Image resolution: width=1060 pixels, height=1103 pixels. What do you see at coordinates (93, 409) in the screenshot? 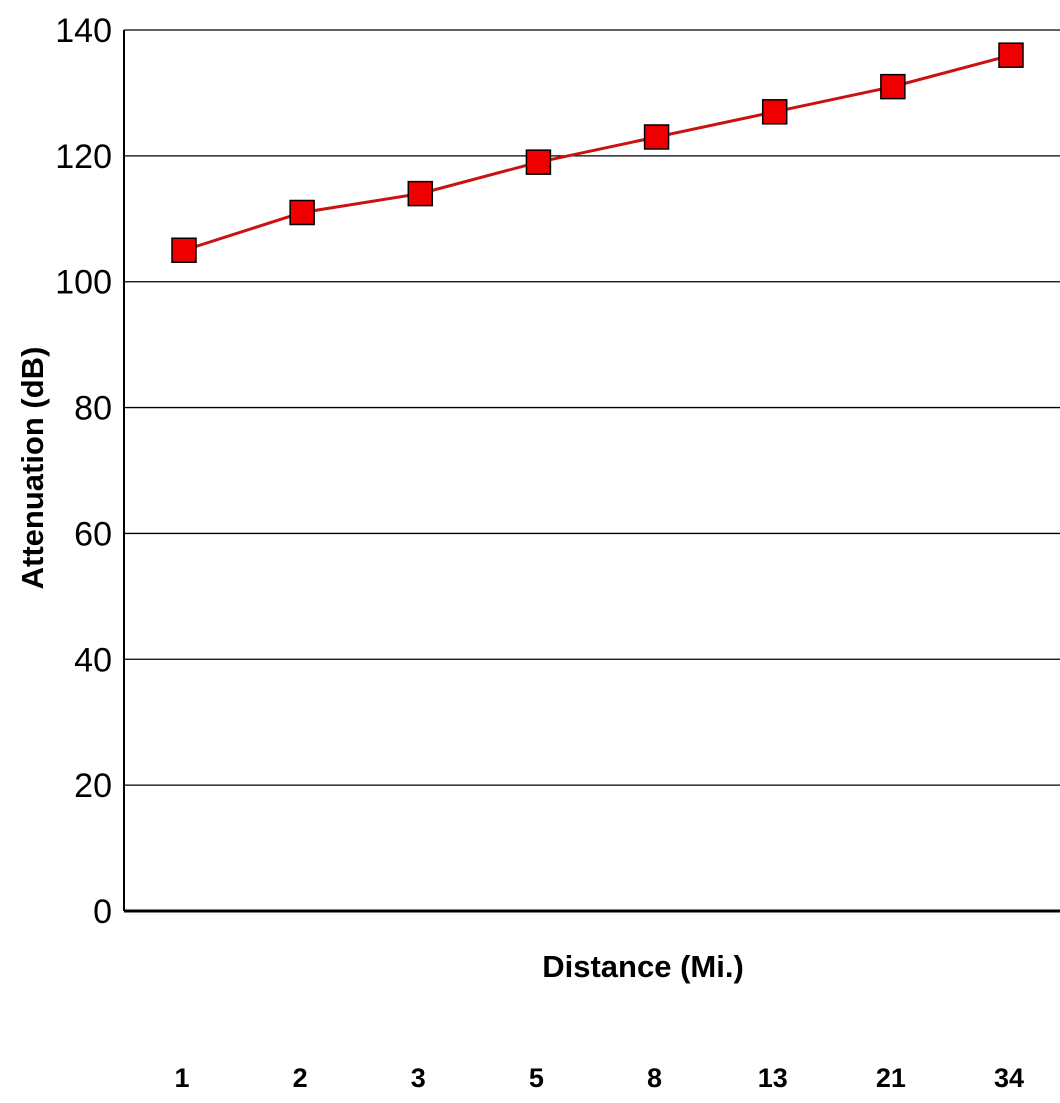
I see `y-tick-label: 80` at bounding box center [93, 409].